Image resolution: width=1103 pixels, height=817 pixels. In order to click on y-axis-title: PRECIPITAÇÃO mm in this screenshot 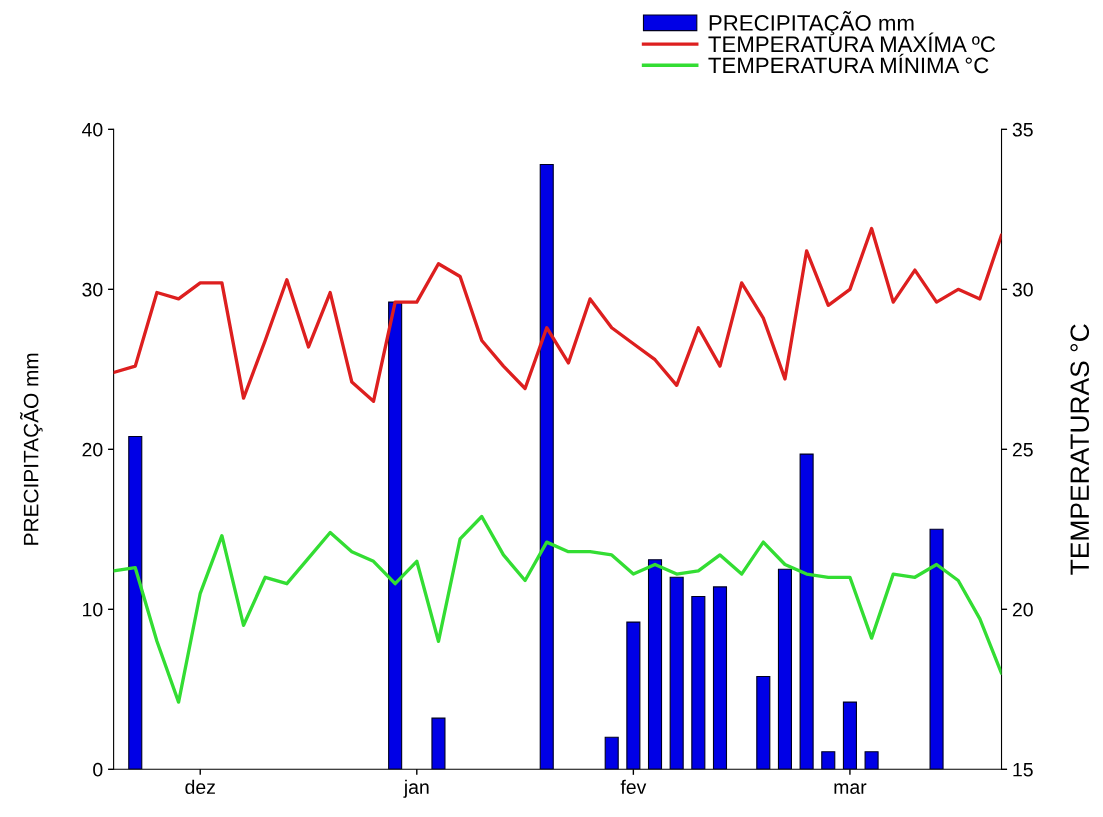, I will do `click(31, 449)`.